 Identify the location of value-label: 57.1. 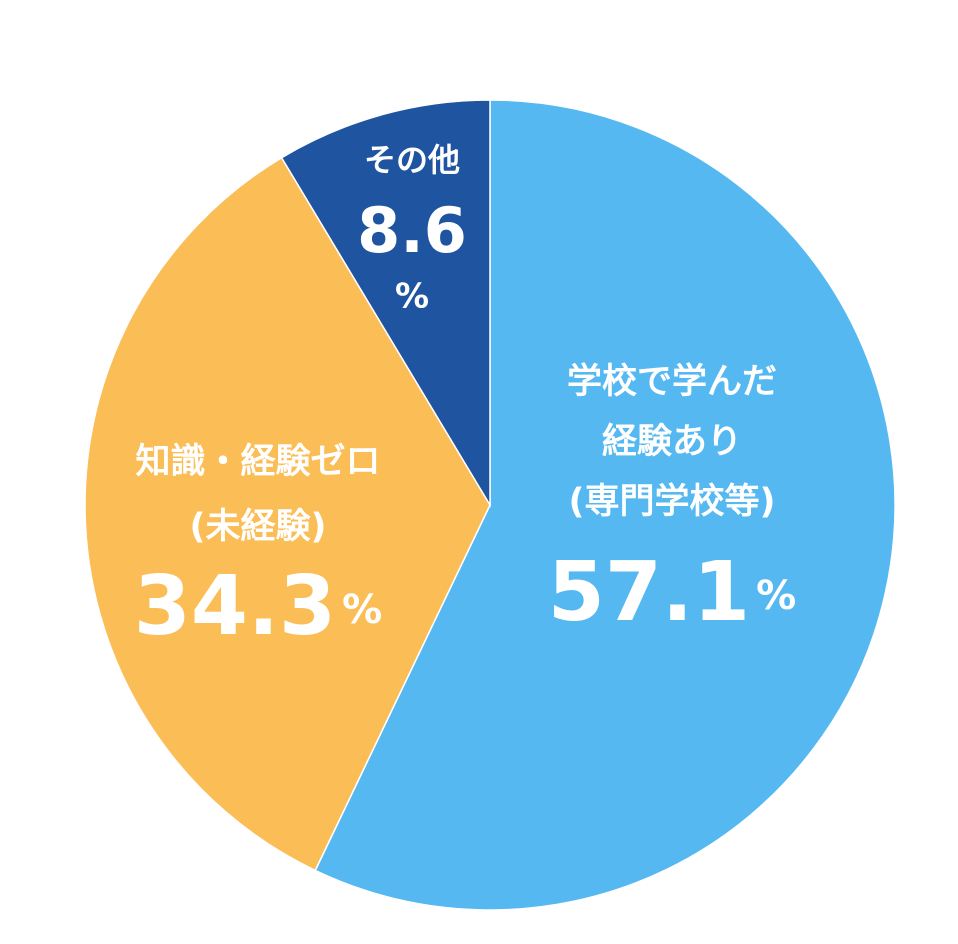
(649, 592).